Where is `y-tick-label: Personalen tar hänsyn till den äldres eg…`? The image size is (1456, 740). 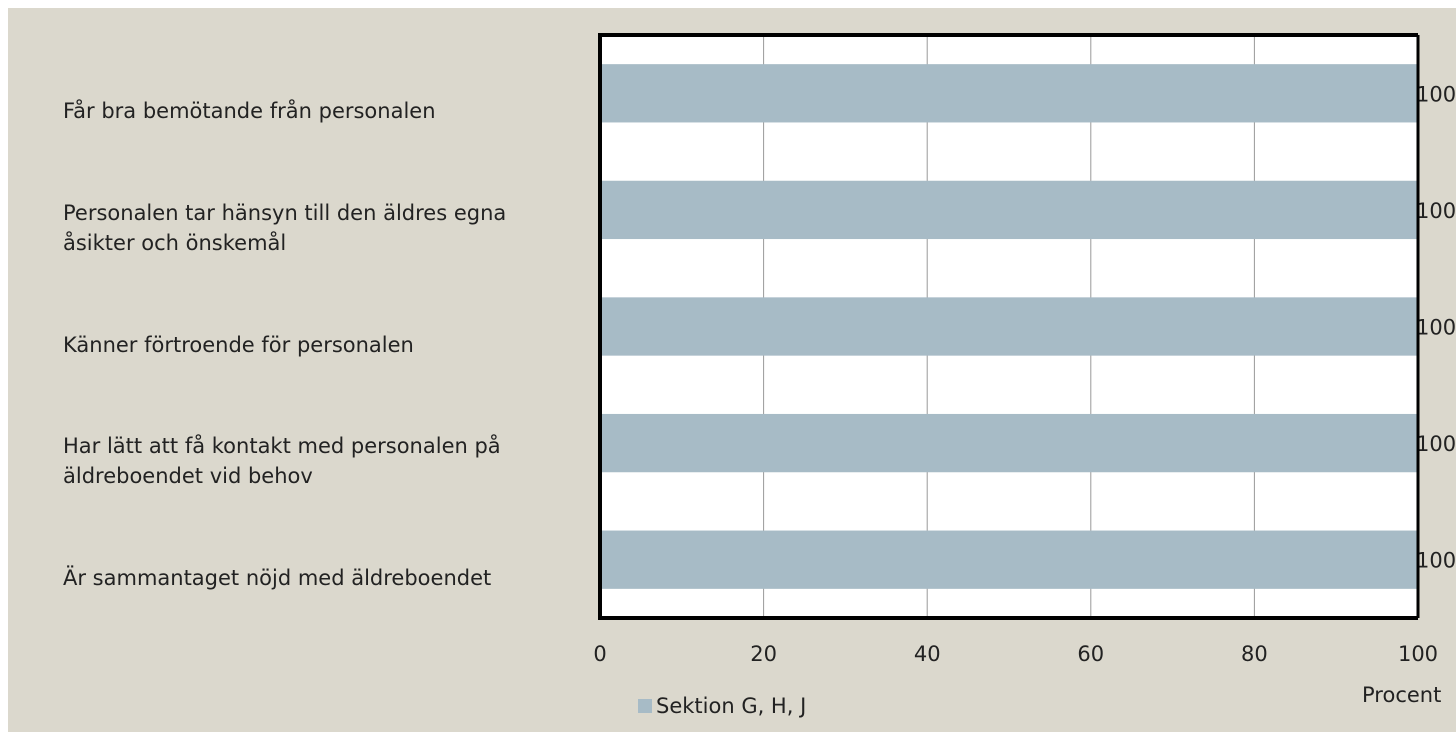 y-tick-label: Personalen tar hänsyn till den äldres eg… is located at coordinates (285, 227).